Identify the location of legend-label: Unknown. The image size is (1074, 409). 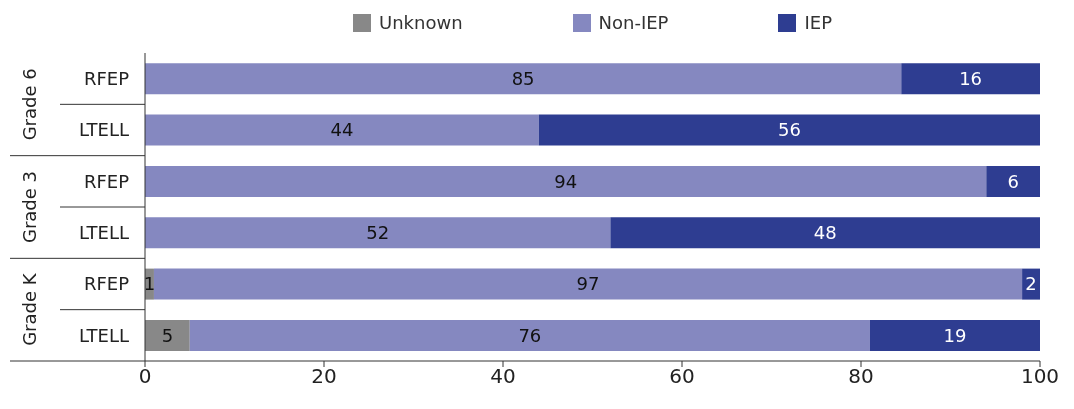
(420, 22).